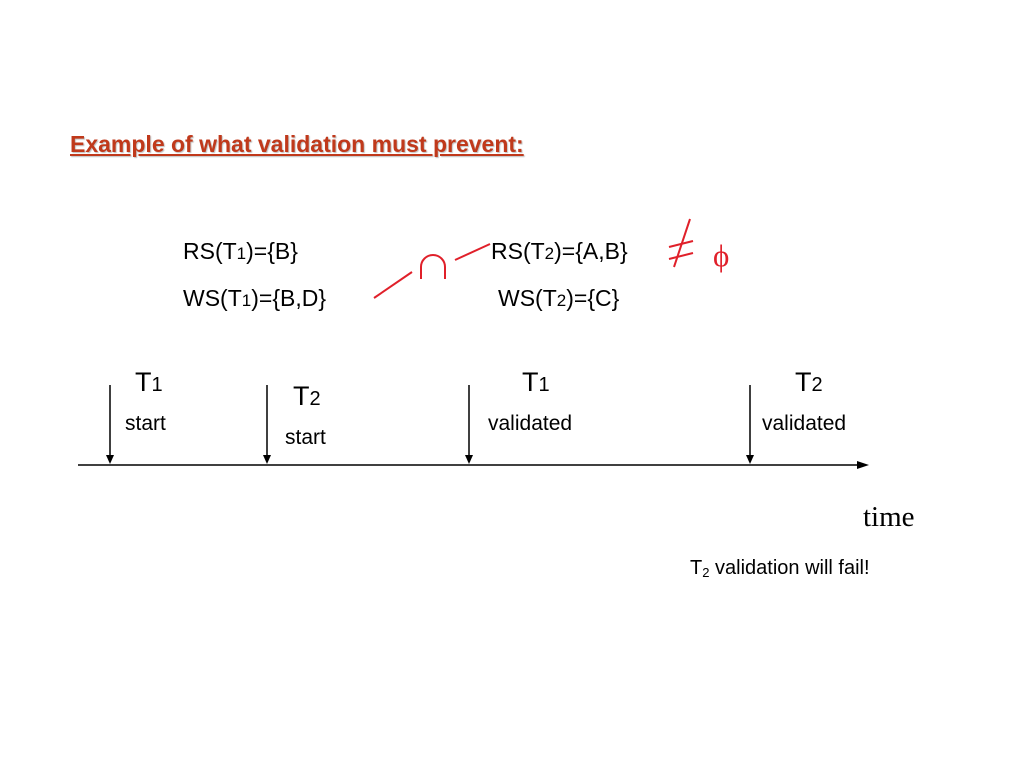 This screenshot has width=1024, height=768. I want to click on empty-set-symbol: ϕ, so click(721, 255).